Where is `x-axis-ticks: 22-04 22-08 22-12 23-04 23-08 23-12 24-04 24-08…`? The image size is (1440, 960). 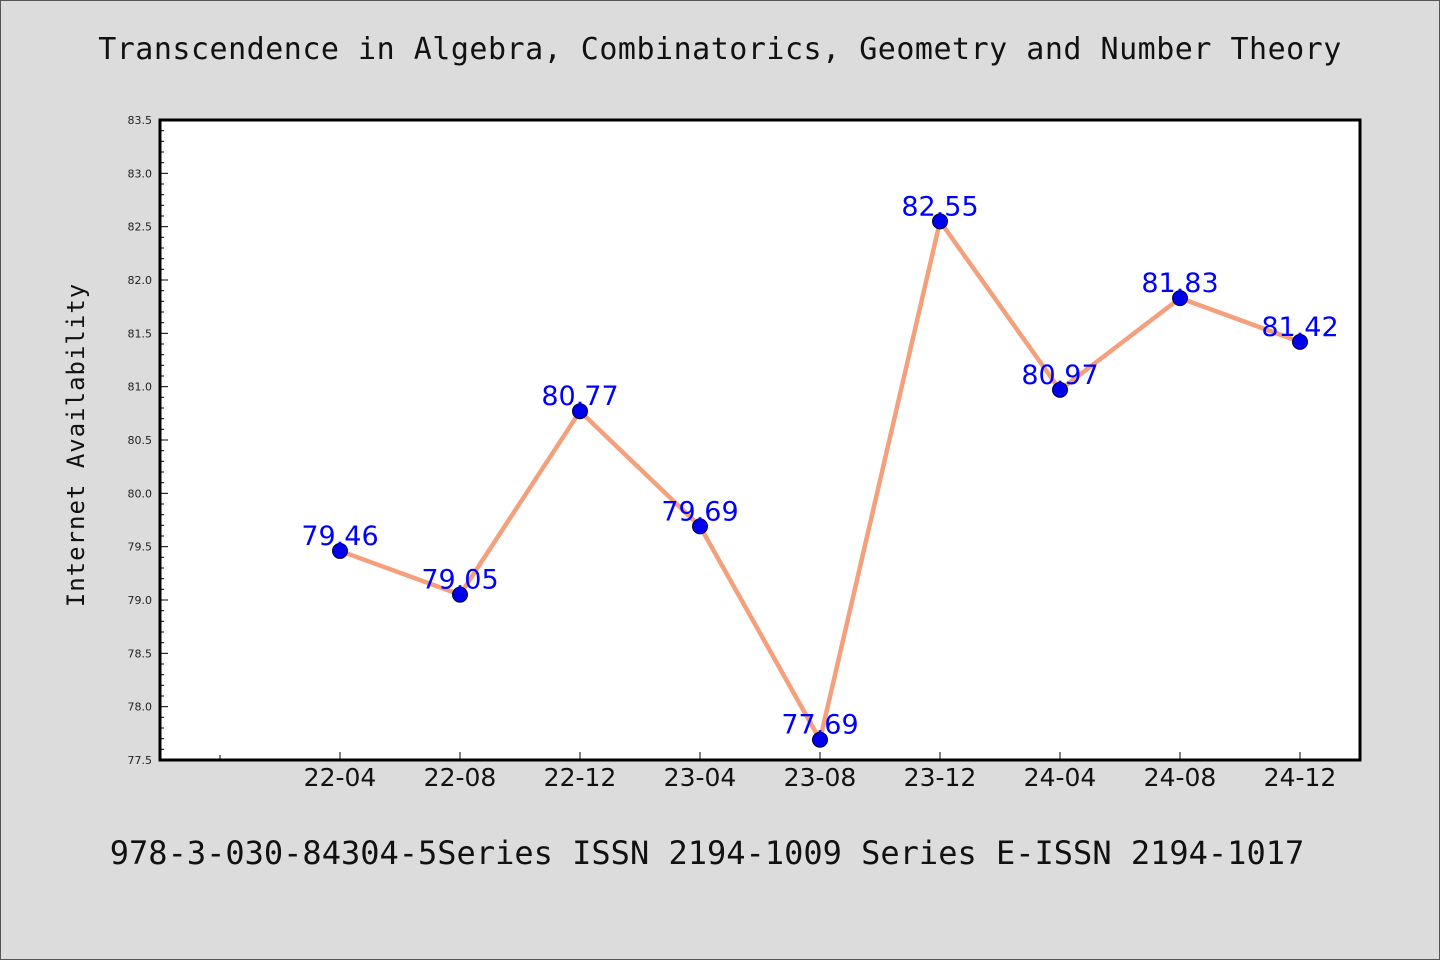 x-axis-ticks: 22-04 22-08 22-12 23-04 23-08 23-12 24-04 24-08… is located at coordinates (778, 772).